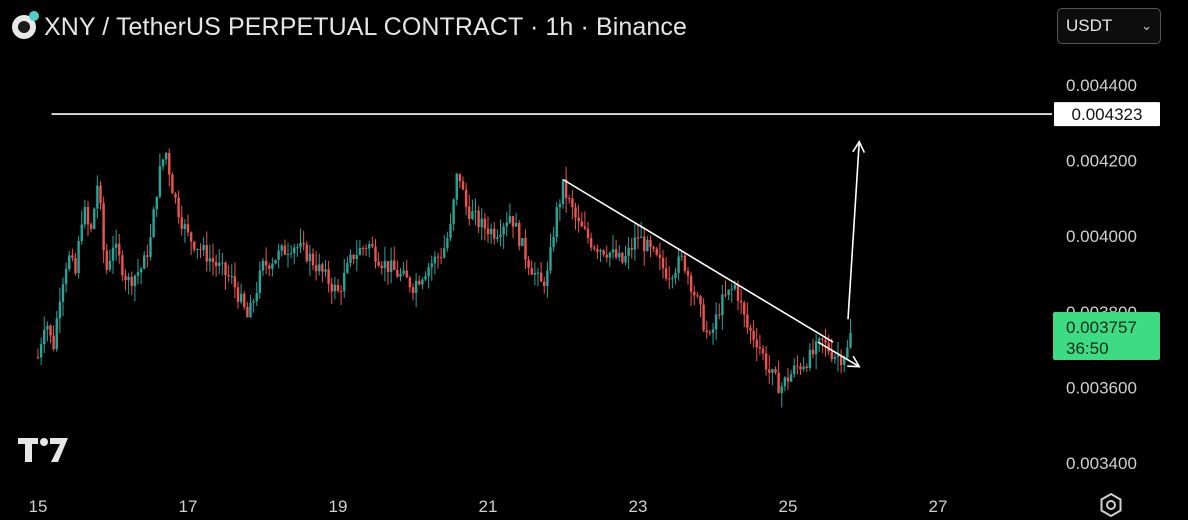 This screenshot has height=520, width=1188. I want to click on x-tick-label: 27, so click(938, 506).